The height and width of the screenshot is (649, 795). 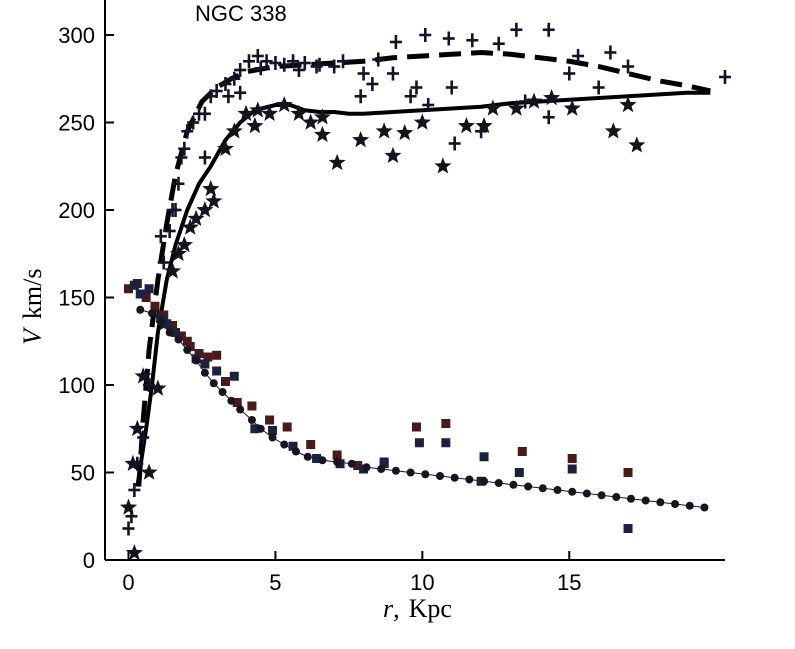 What do you see at coordinates (241, 13) in the screenshot?
I see `chart-title: NGC 338` at bounding box center [241, 13].